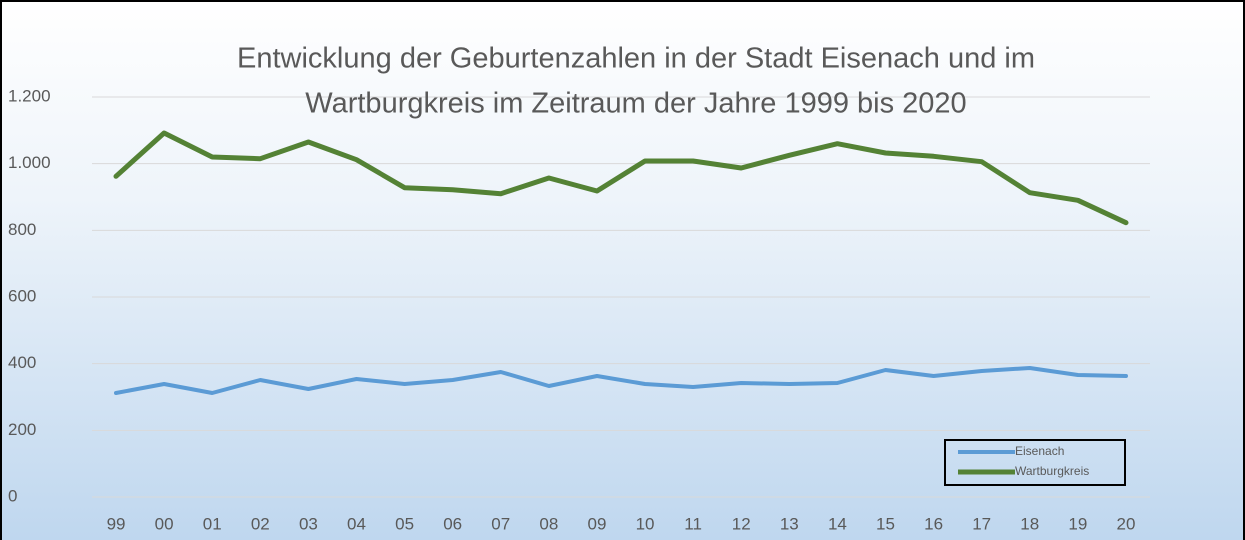 Image resolution: width=1245 pixels, height=540 pixels. Describe the element at coordinates (29, 162) in the screenshot. I see `y-tick-label: 1.000` at that location.